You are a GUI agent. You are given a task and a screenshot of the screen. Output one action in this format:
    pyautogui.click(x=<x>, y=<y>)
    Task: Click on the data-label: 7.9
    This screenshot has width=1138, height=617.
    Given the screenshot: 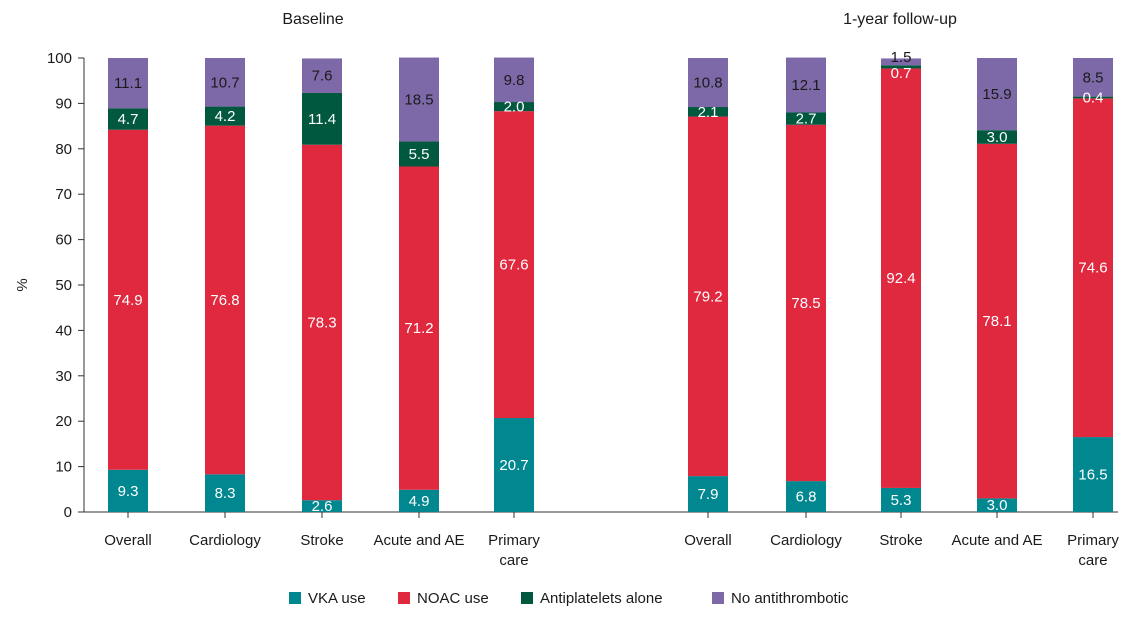 What is the action you would take?
    pyautogui.click(x=708, y=494)
    